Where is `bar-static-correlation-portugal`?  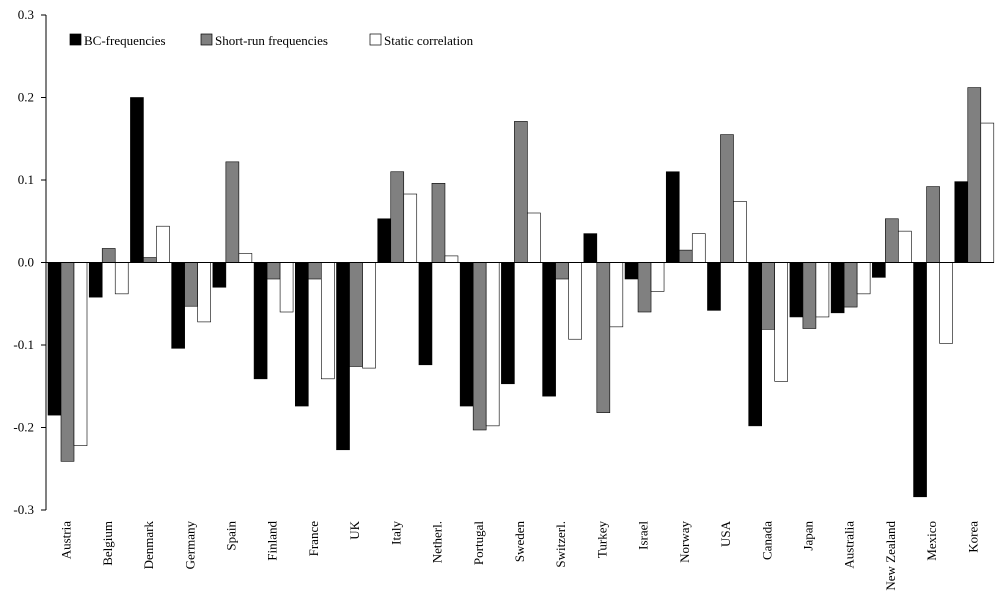
bar-static-correlation-portugal is located at coordinates (492, 344).